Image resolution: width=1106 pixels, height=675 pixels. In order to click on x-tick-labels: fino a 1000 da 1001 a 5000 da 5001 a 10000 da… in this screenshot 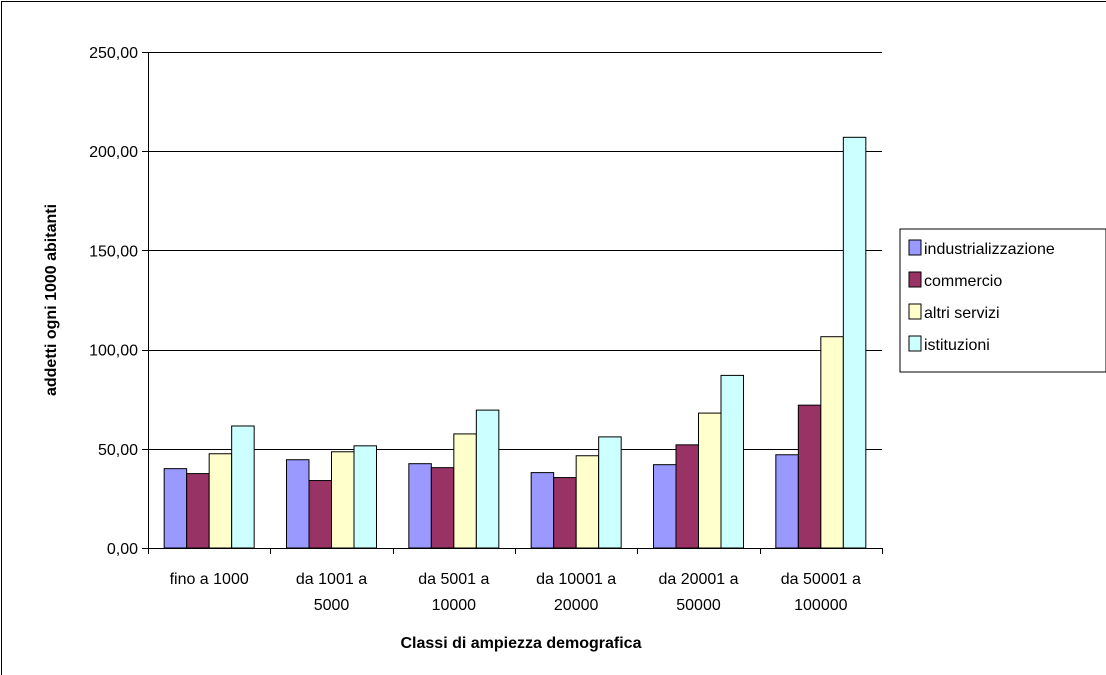, I will do `click(515, 592)`.